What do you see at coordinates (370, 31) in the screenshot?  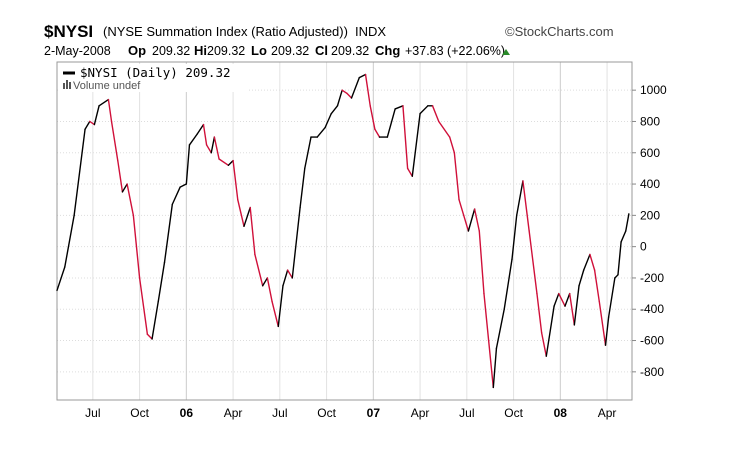 I see `exchange: INDX` at bounding box center [370, 31].